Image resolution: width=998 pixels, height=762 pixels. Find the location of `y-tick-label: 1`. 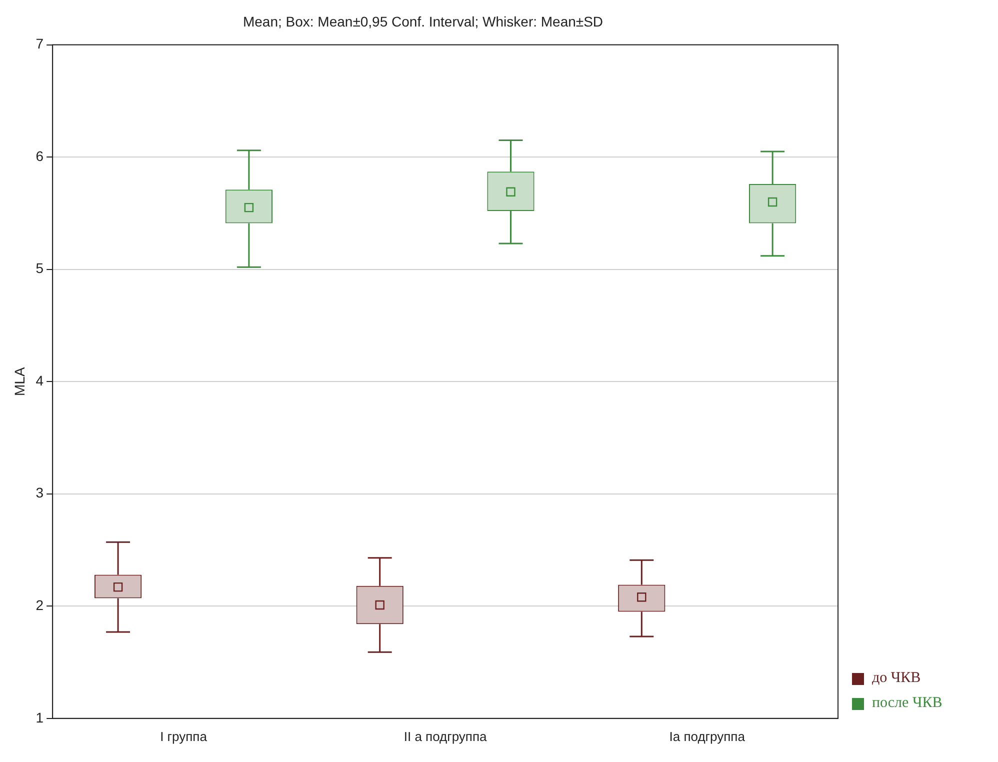

y-tick-label: 1 is located at coordinates (40, 717).